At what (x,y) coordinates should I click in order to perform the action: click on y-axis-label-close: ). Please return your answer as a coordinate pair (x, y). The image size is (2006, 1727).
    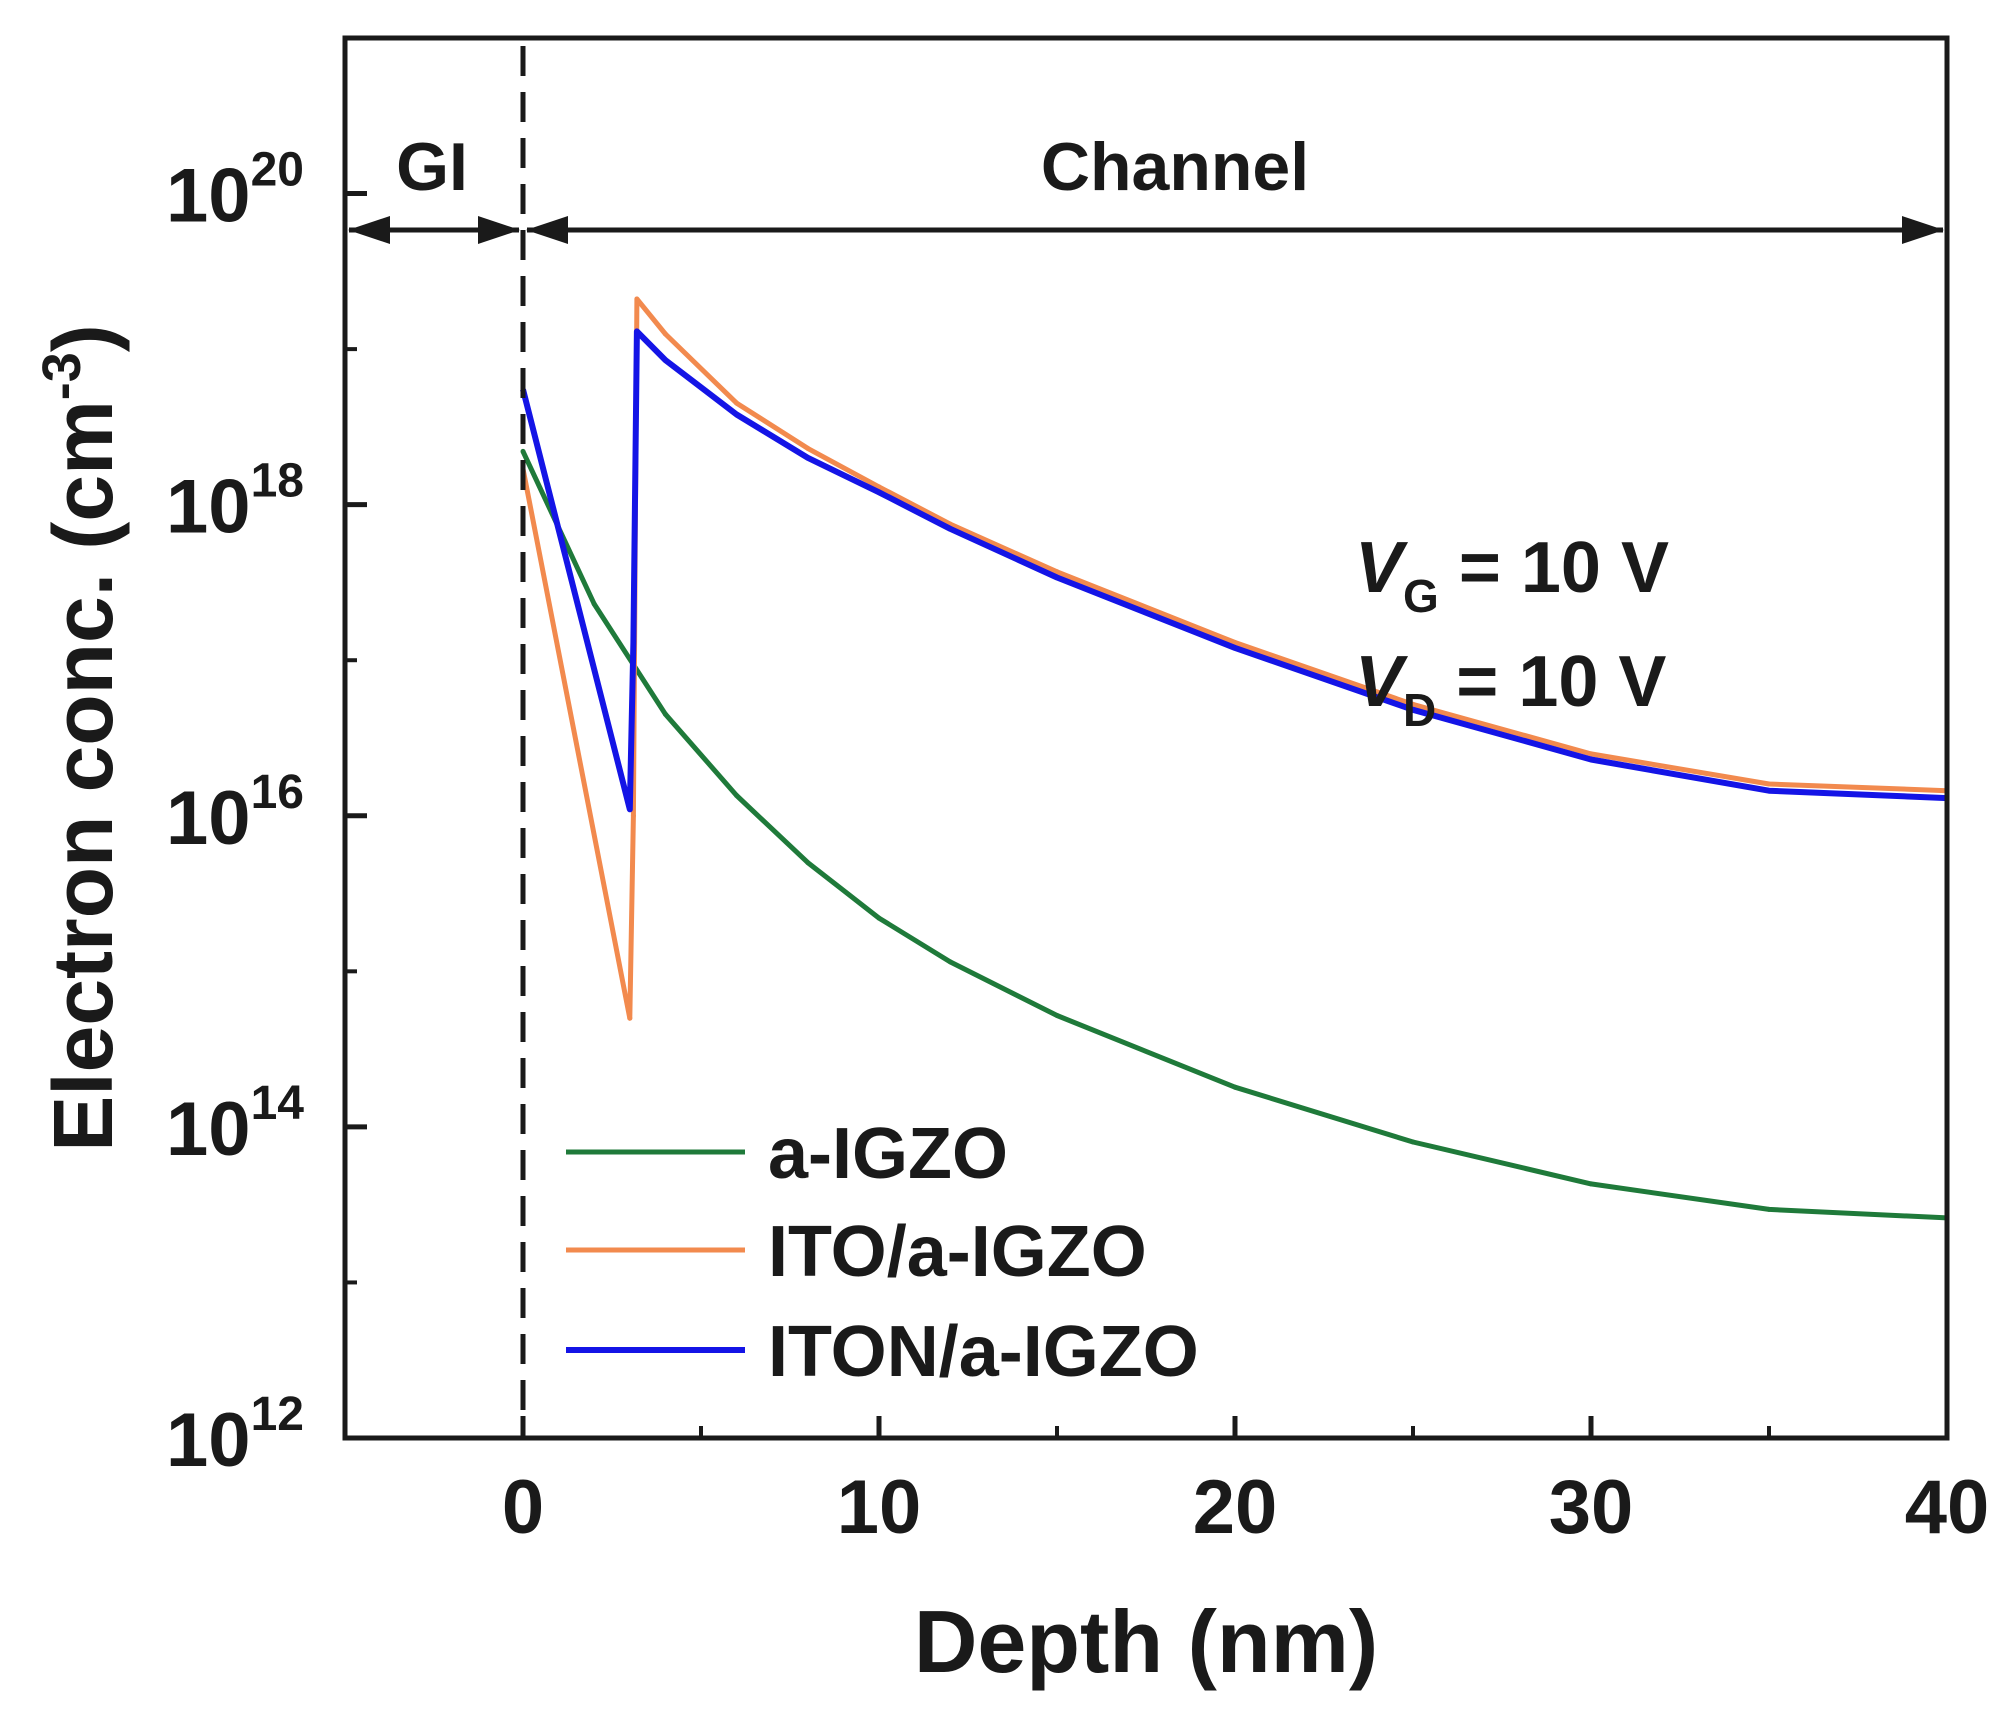
    Looking at the image, I should click on (83, 338).